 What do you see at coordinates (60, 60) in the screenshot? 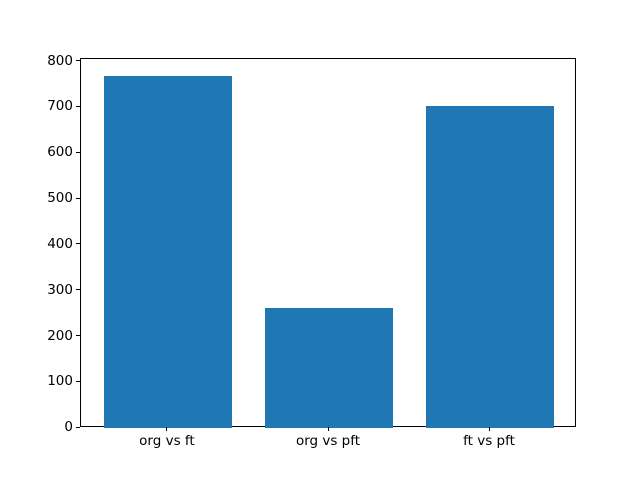
I see `y-tick-label-800: 800` at bounding box center [60, 60].